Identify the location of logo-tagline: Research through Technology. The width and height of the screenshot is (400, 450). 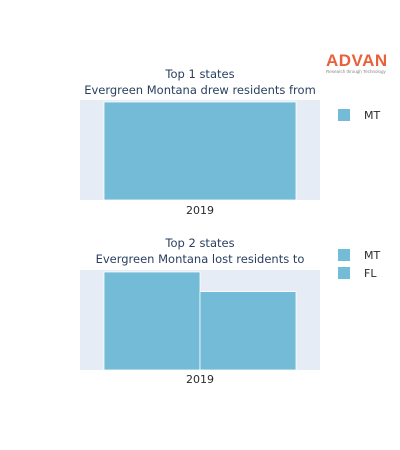
(356, 71).